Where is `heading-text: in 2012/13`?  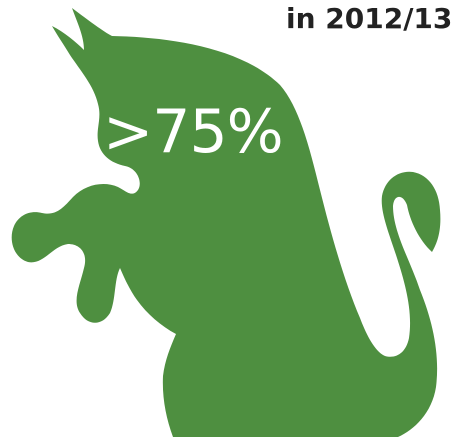 heading-text: in 2012/13 is located at coordinates (369, 18).